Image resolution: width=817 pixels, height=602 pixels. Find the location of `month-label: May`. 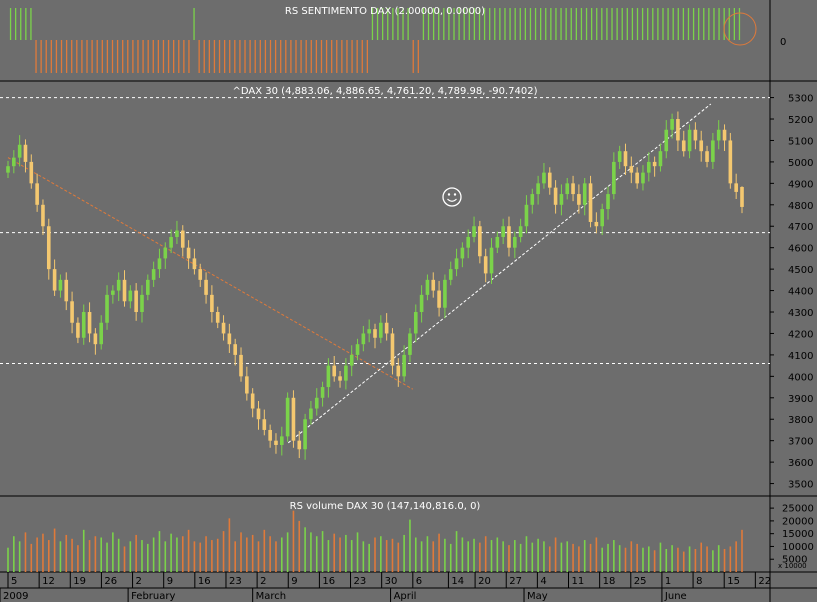

month-label: May is located at coordinates (537, 596).